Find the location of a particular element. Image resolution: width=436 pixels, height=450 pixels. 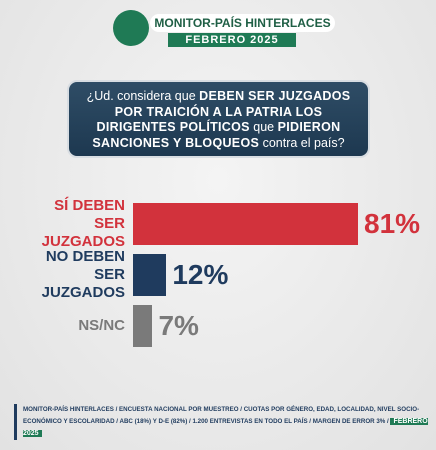

question-part: contra el país? is located at coordinates (302, 142).